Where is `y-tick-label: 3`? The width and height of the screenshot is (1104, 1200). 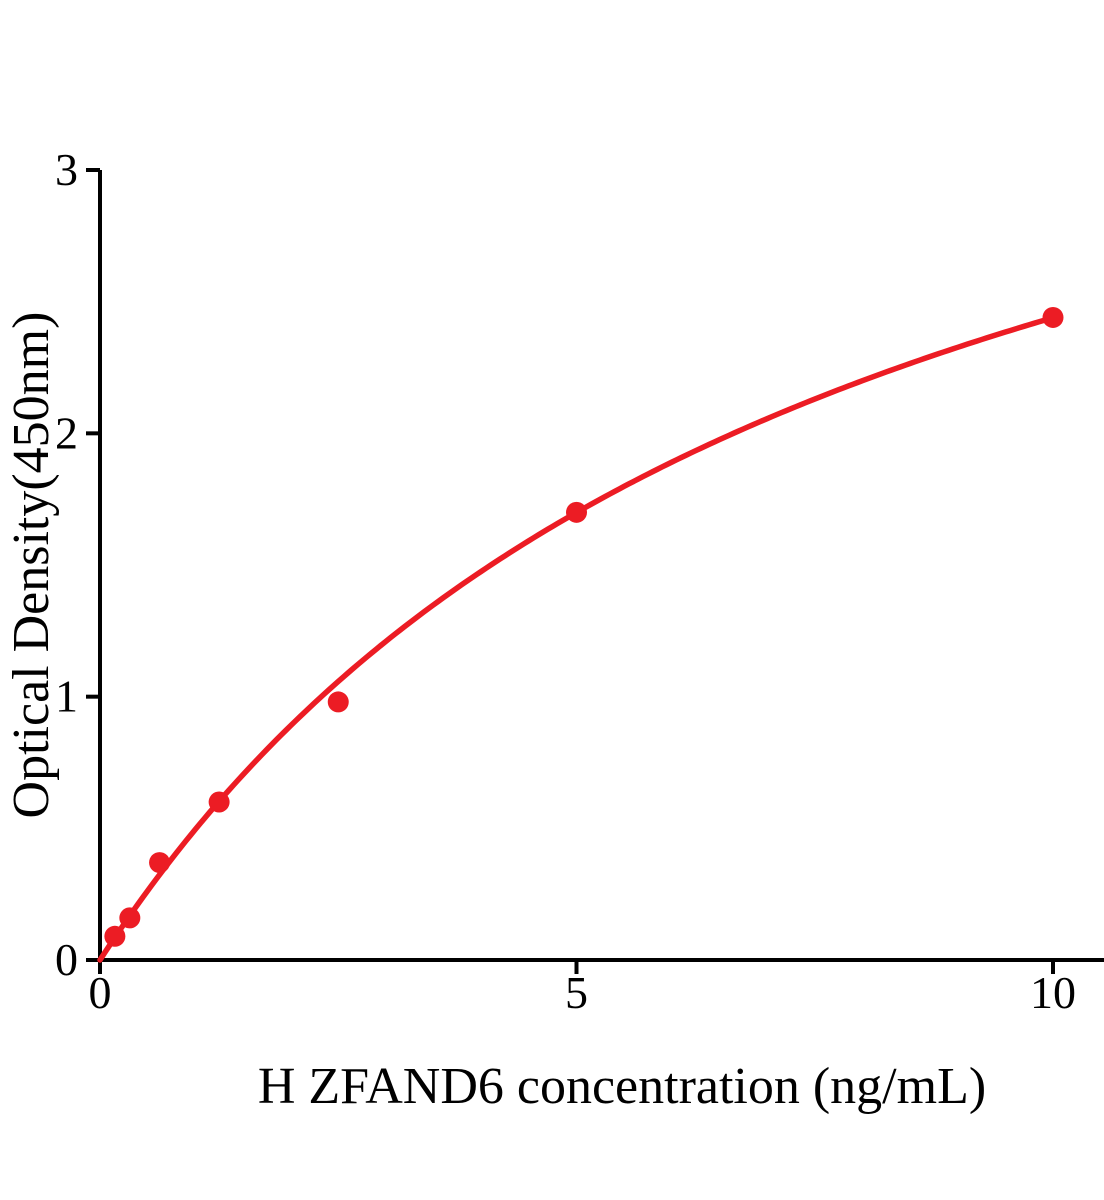 y-tick-label: 3 is located at coordinates (66, 169).